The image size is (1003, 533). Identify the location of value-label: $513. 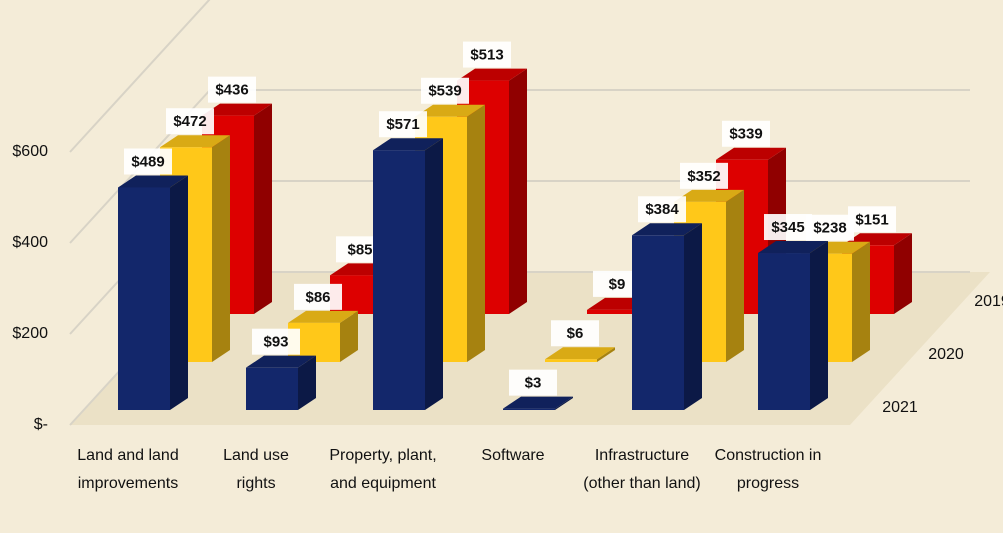
(486, 55).